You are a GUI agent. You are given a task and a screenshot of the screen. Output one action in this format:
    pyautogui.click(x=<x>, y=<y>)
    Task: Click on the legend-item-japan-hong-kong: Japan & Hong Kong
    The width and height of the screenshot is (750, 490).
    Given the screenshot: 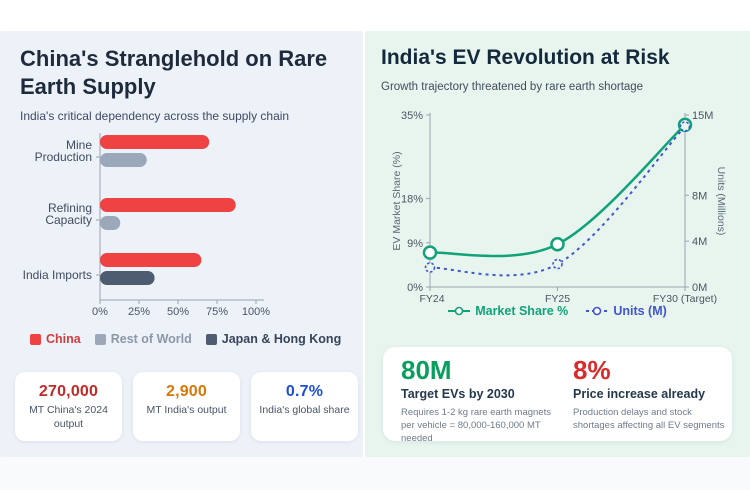 What is the action you would take?
    pyautogui.click(x=273, y=339)
    